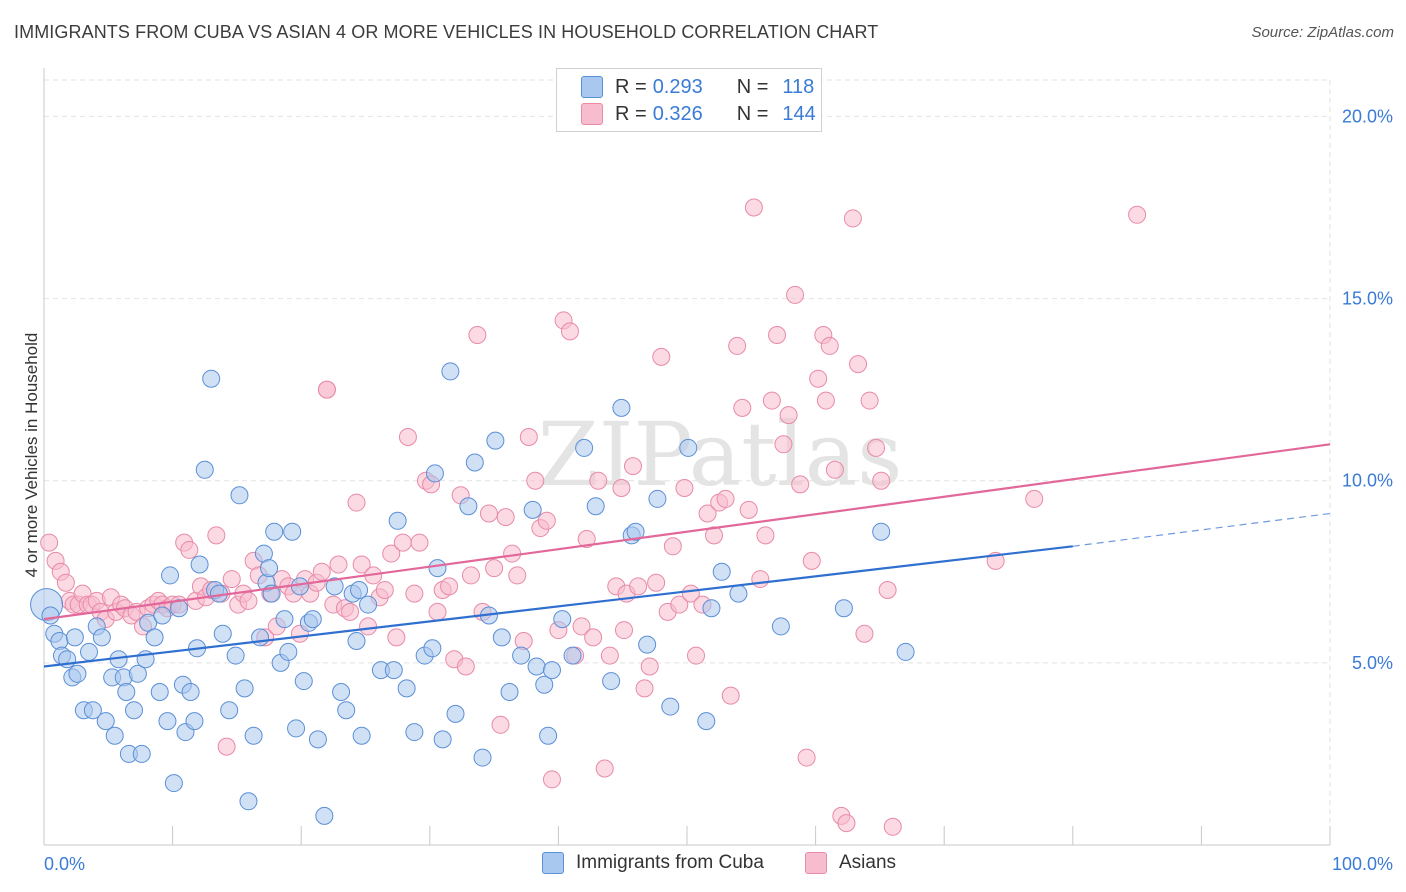  I want to click on legend-n-label: N =, so click(752, 113).